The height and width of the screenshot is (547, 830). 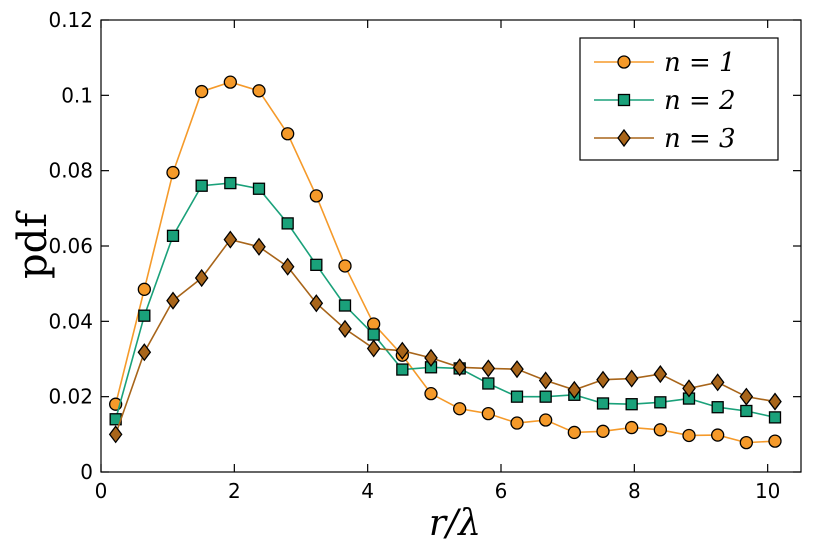 I want to click on legend: n = 1 n = 2 n = 3, so click(x=679, y=99).